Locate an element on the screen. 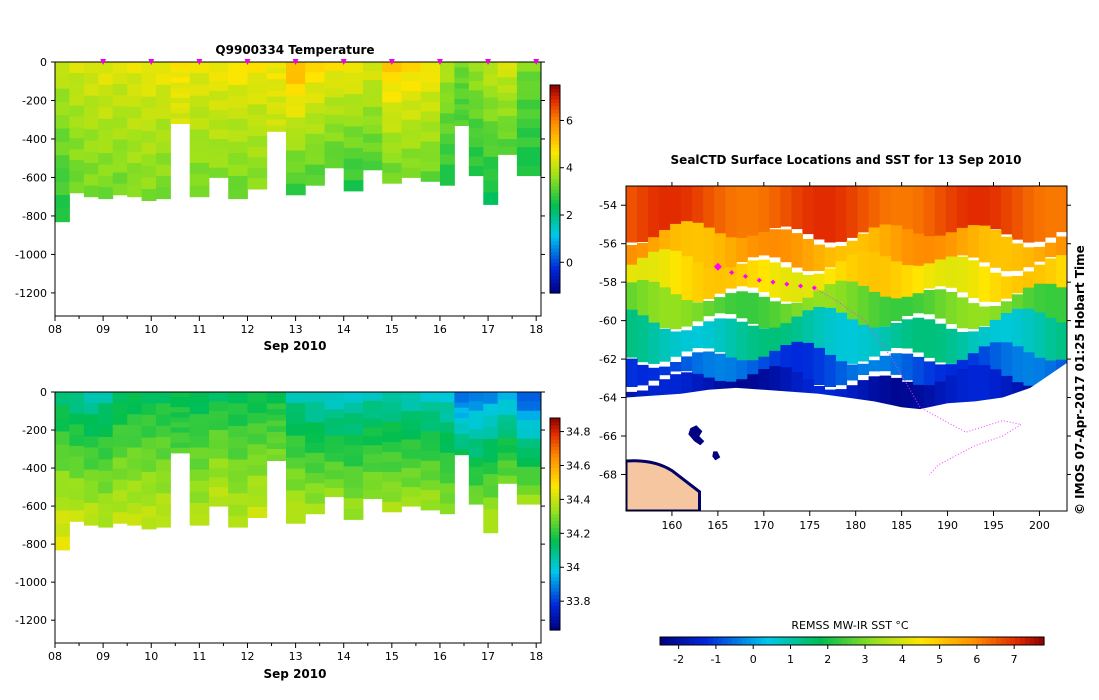 This screenshot has width=1099, height=700. x-tick-label: 15 is located at coordinates (392, 329).